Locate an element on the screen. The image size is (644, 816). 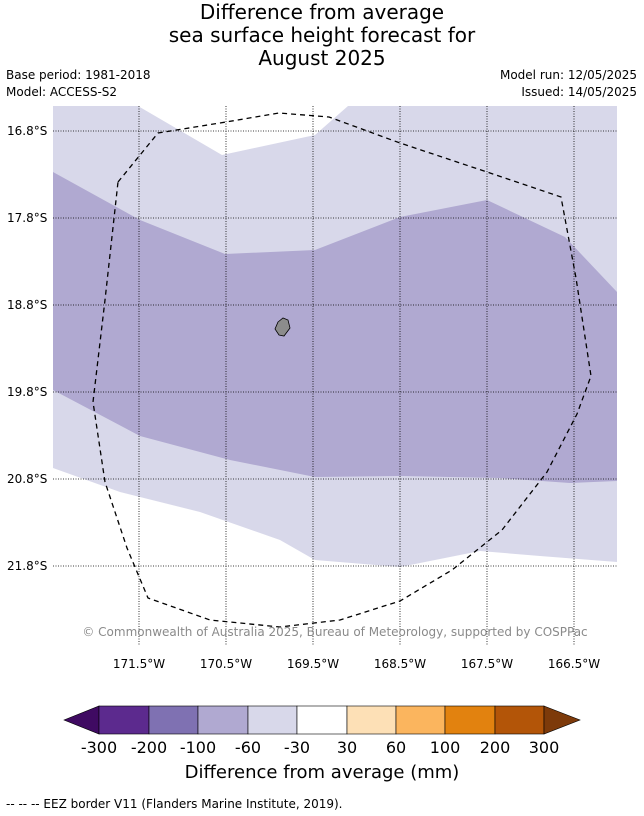
colorbar-tick: -30 is located at coordinates (297, 747).